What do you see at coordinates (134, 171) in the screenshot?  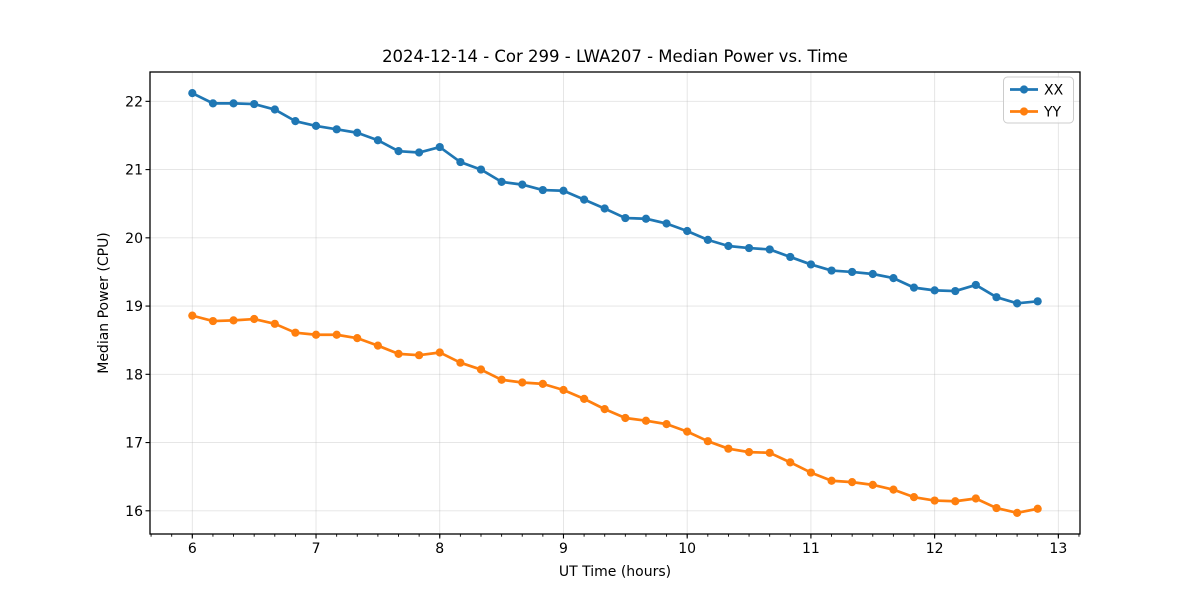 I see `y-tick-label: 21` at bounding box center [134, 171].